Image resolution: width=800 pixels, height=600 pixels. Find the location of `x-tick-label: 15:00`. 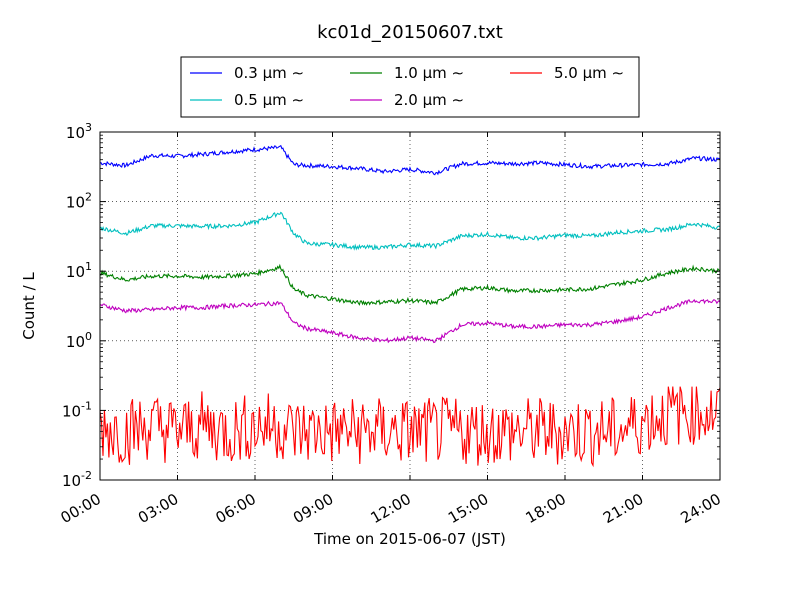

x-tick-label: 15:00 is located at coordinates (468, 508).